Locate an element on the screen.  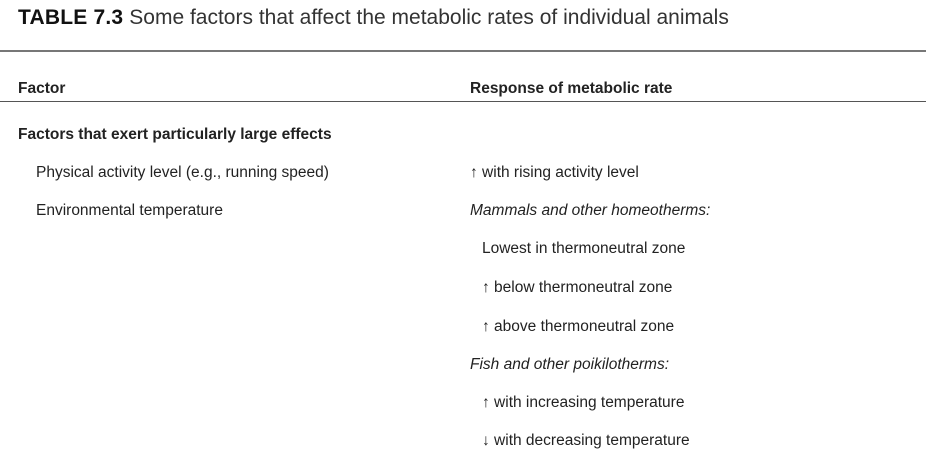
table-label: TABLE 7.3 is located at coordinates (71, 17).